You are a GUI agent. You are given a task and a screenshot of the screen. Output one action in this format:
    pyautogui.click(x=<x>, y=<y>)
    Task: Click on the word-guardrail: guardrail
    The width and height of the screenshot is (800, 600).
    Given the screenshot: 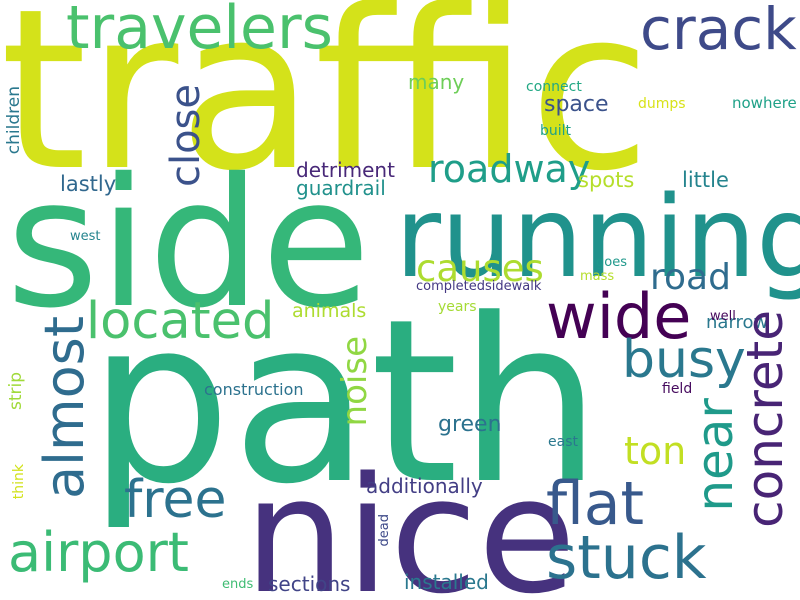 What is the action you would take?
    pyautogui.click(x=341, y=188)
    